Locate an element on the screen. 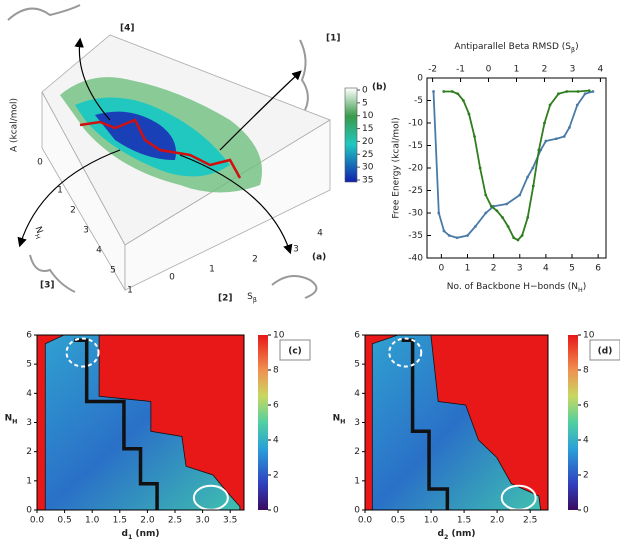  colorbar-tick-label: 15 is located at coordinates (367, 129).